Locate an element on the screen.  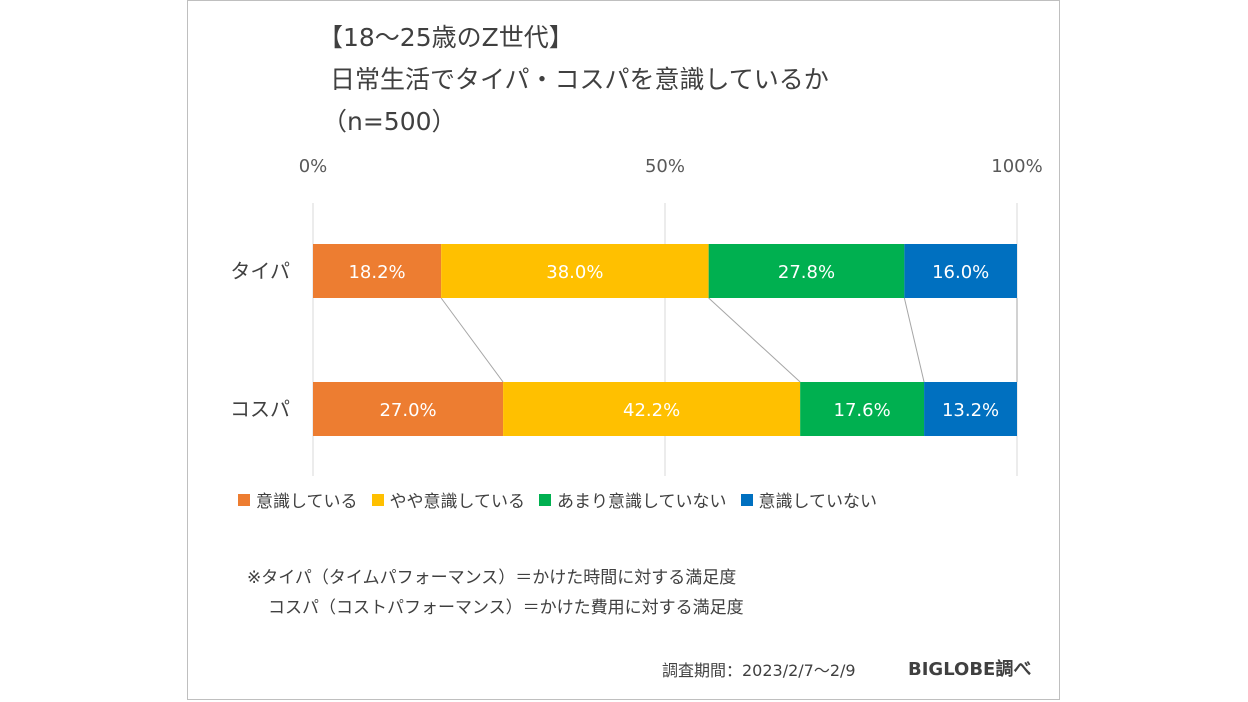
data-label: 16.0% is located at coordinates (960, 272).